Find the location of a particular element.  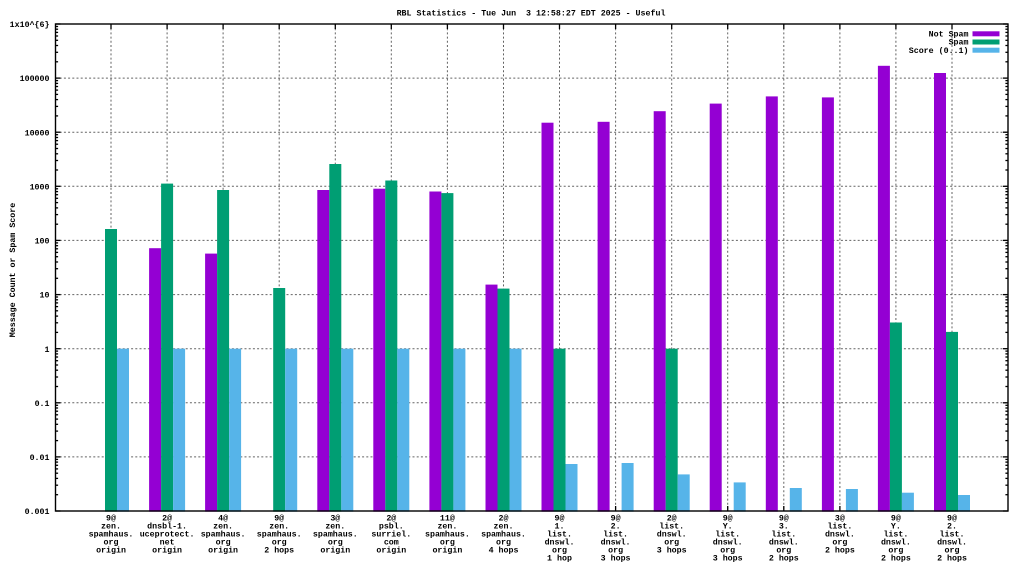

svg-text: 100 is located at coordinates (42, 242).